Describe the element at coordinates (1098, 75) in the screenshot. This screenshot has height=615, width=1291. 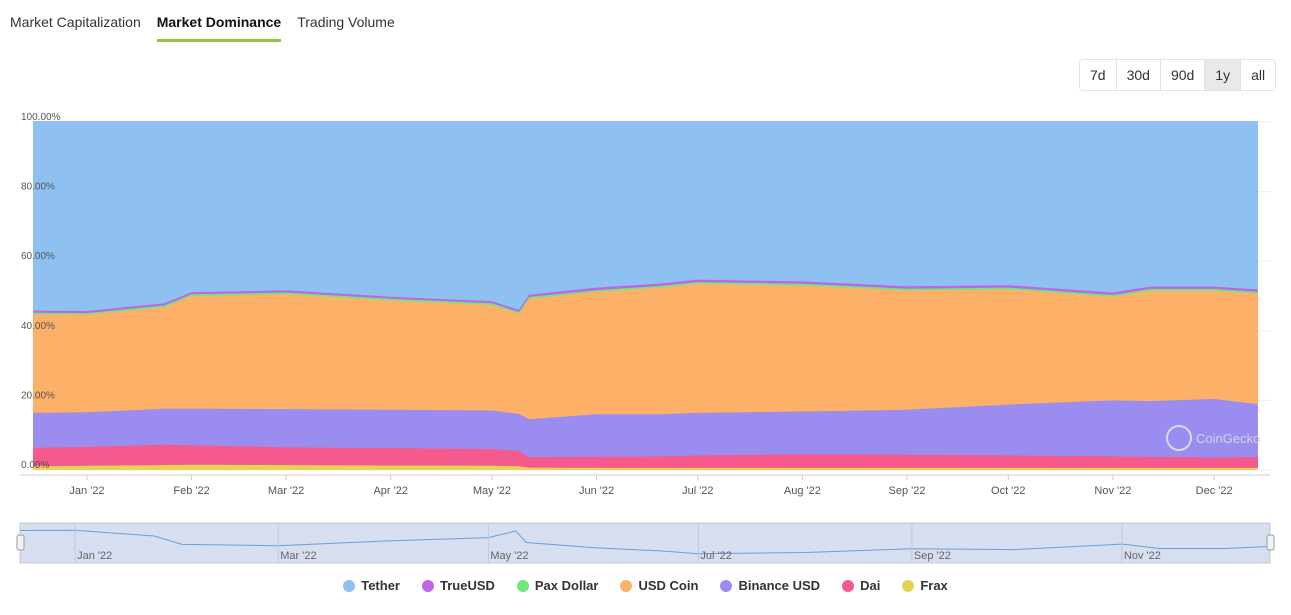
I see `range-button-7d: 7d` at that location.